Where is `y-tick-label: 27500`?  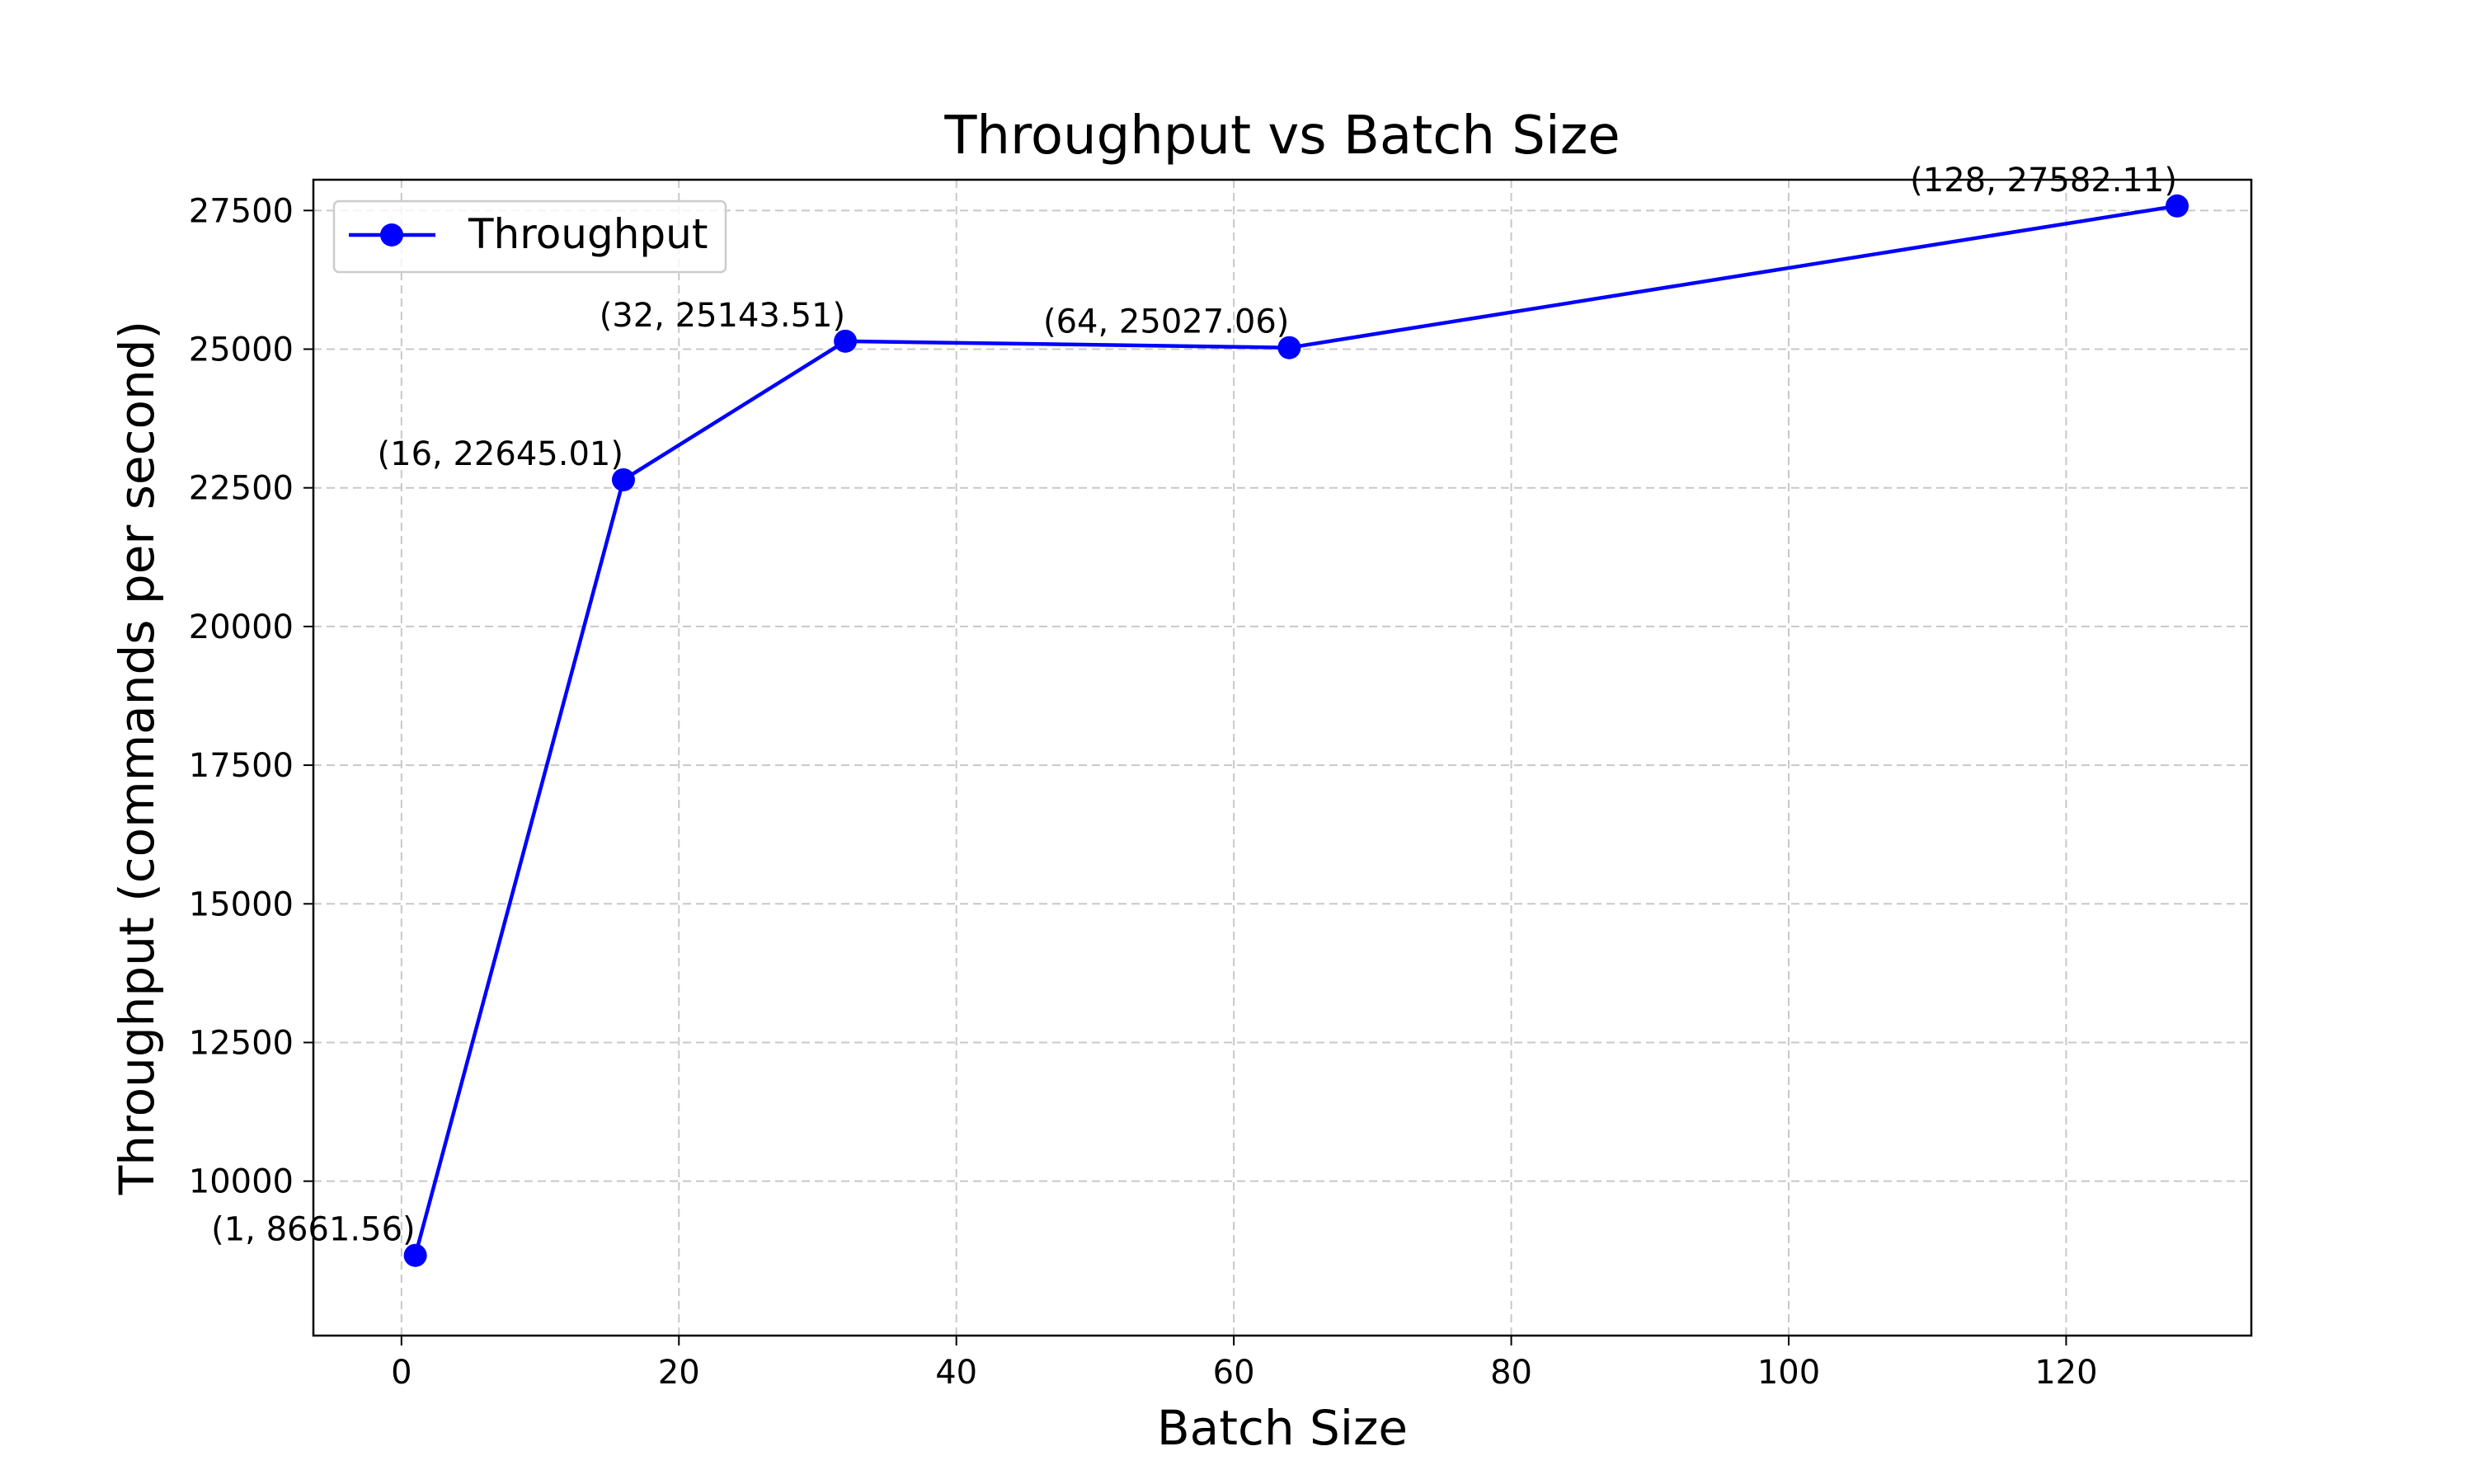 y-tick-label: 27500 is located at coordinates (241, 211).